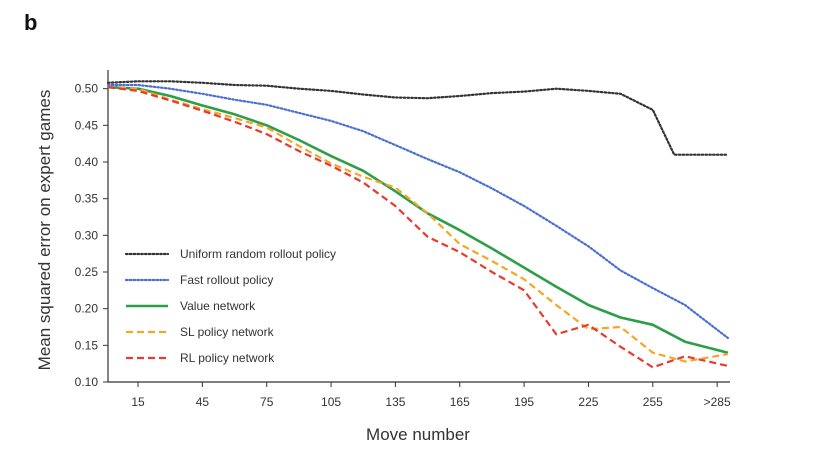  I want to click on x-axis-title: Move number, so click(418, 434).